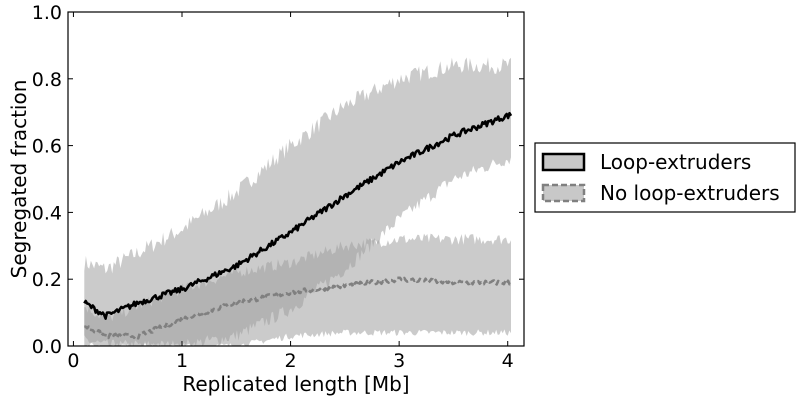 The height and width of the screenshot is (400, 800). What do you see at coordinates (563, 193) in the screenshot?
I see `legend-swatch-no-loop-extruders` at bounding box center [563, 193].